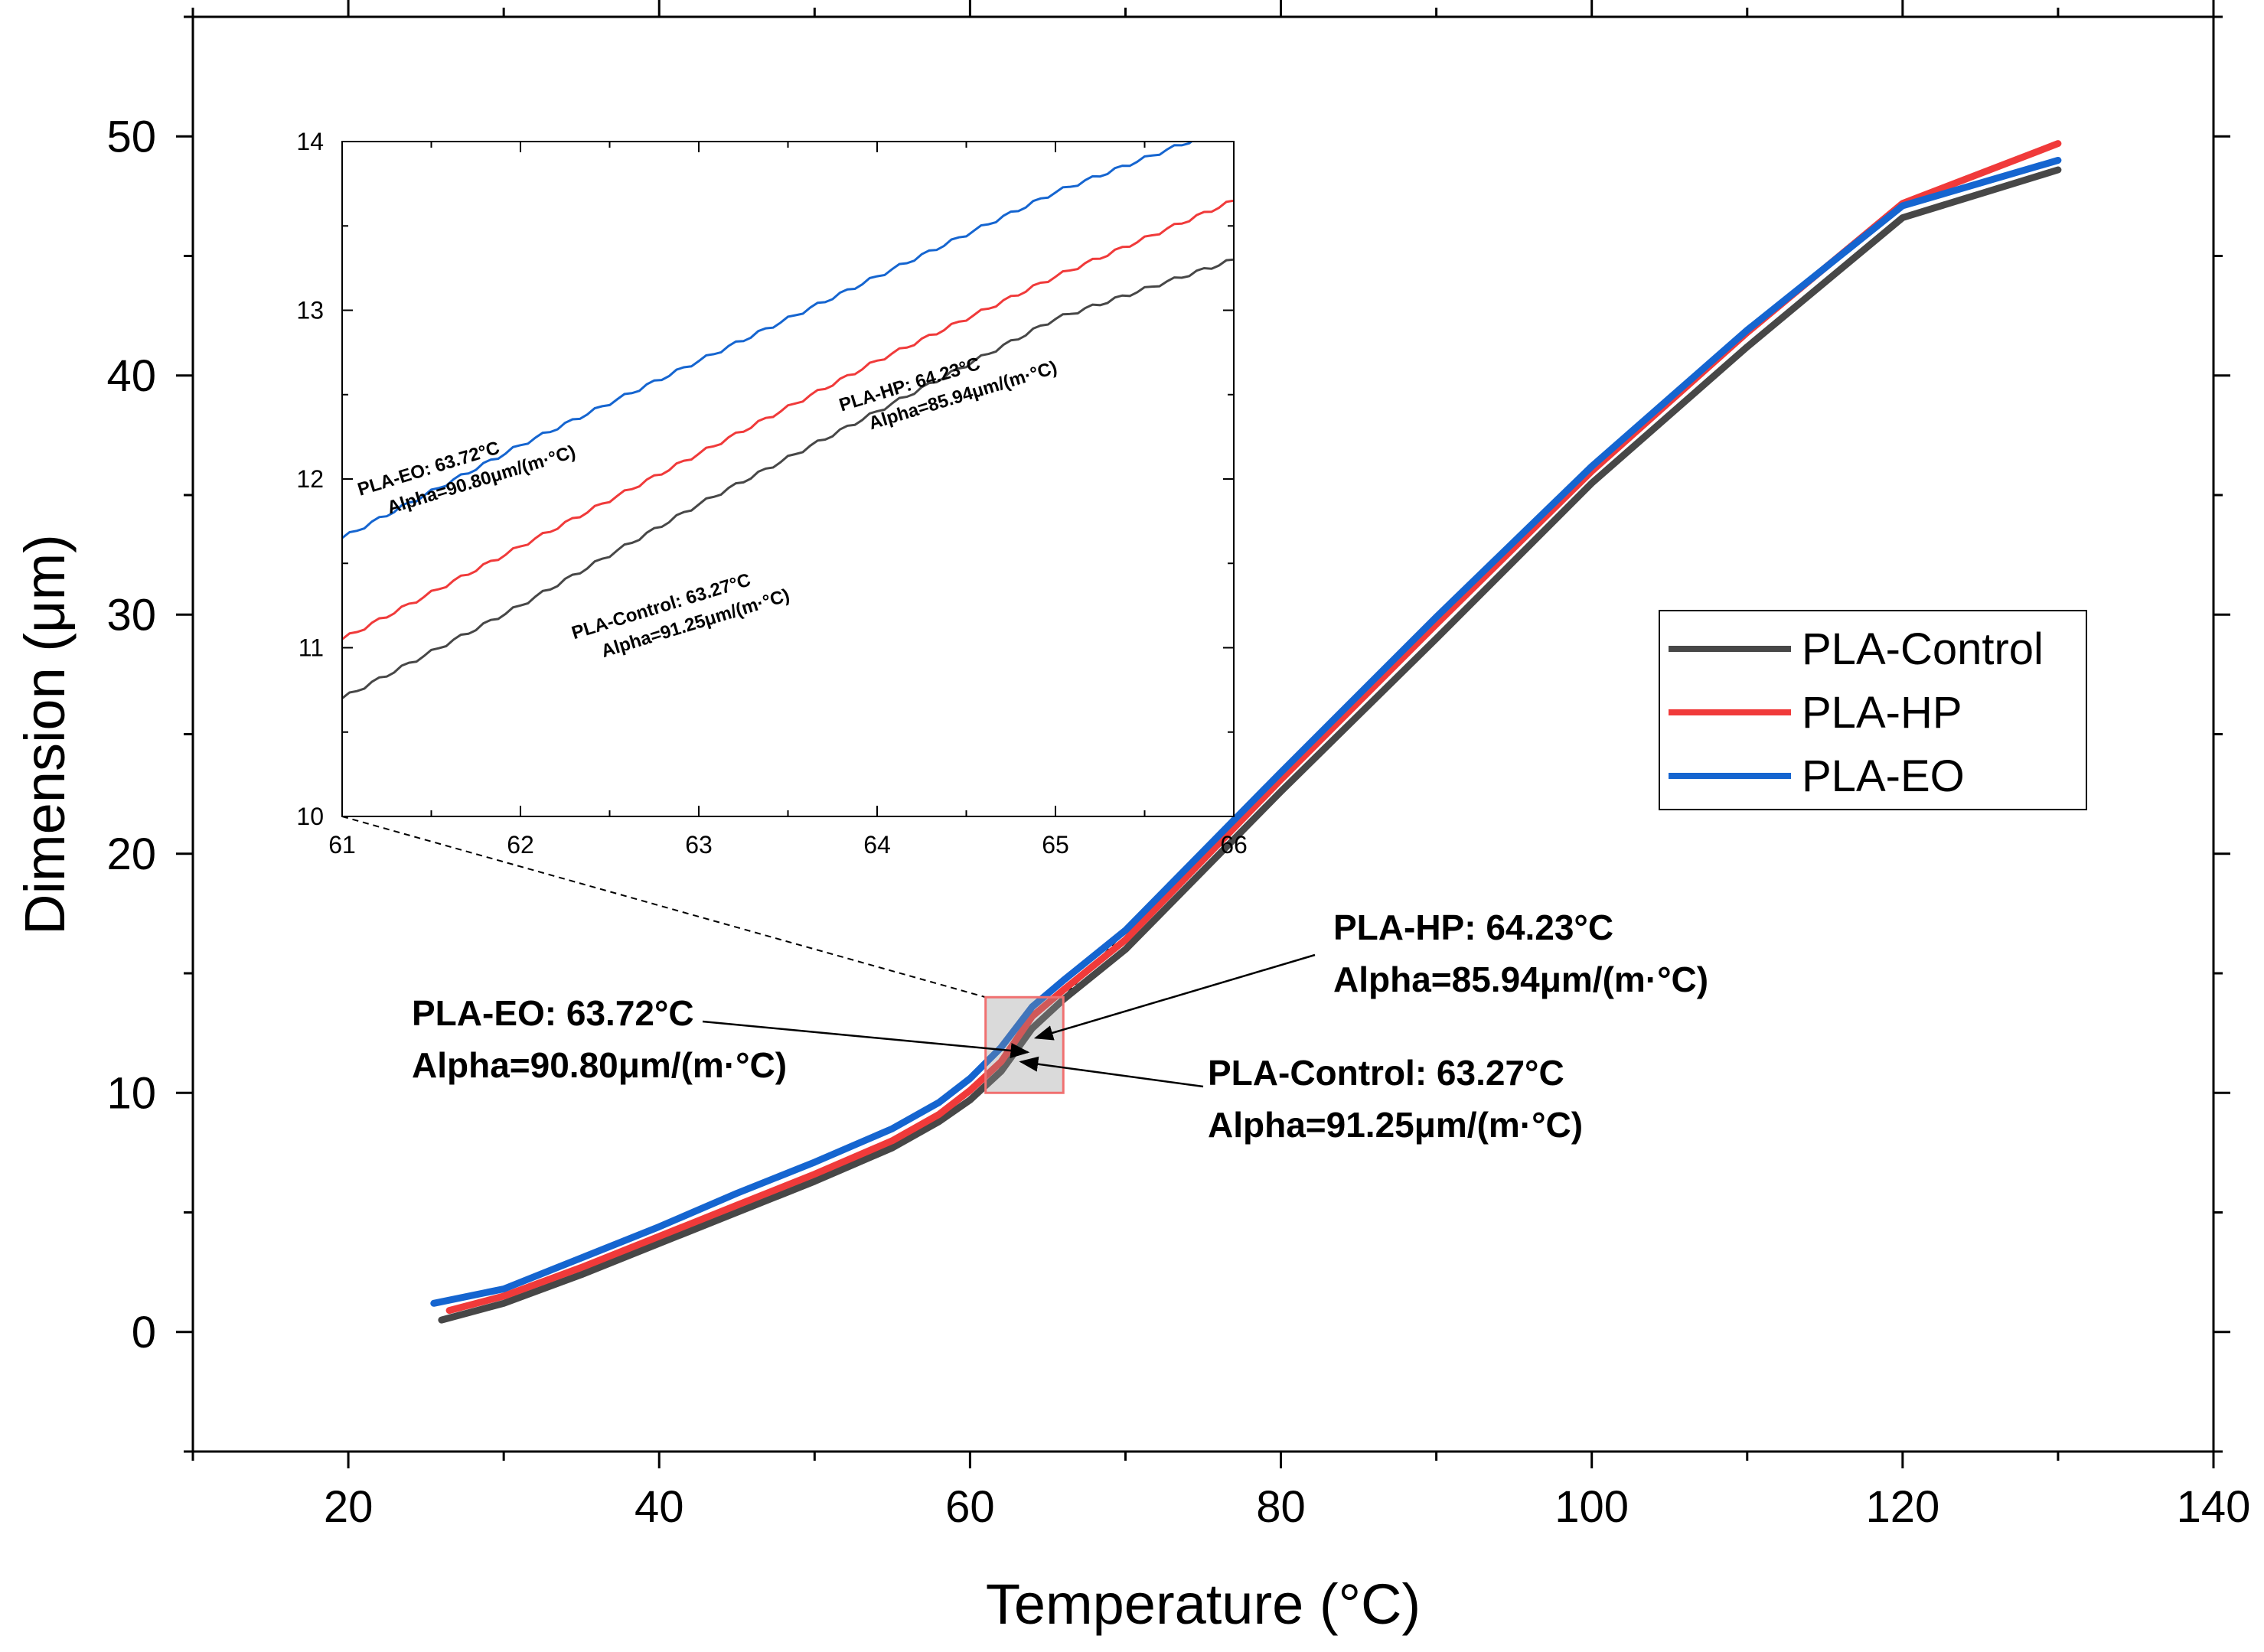 This screenshot has width=2264, height=1652. I want to click on inset-y-tick-label: 12, so click(310, 479).